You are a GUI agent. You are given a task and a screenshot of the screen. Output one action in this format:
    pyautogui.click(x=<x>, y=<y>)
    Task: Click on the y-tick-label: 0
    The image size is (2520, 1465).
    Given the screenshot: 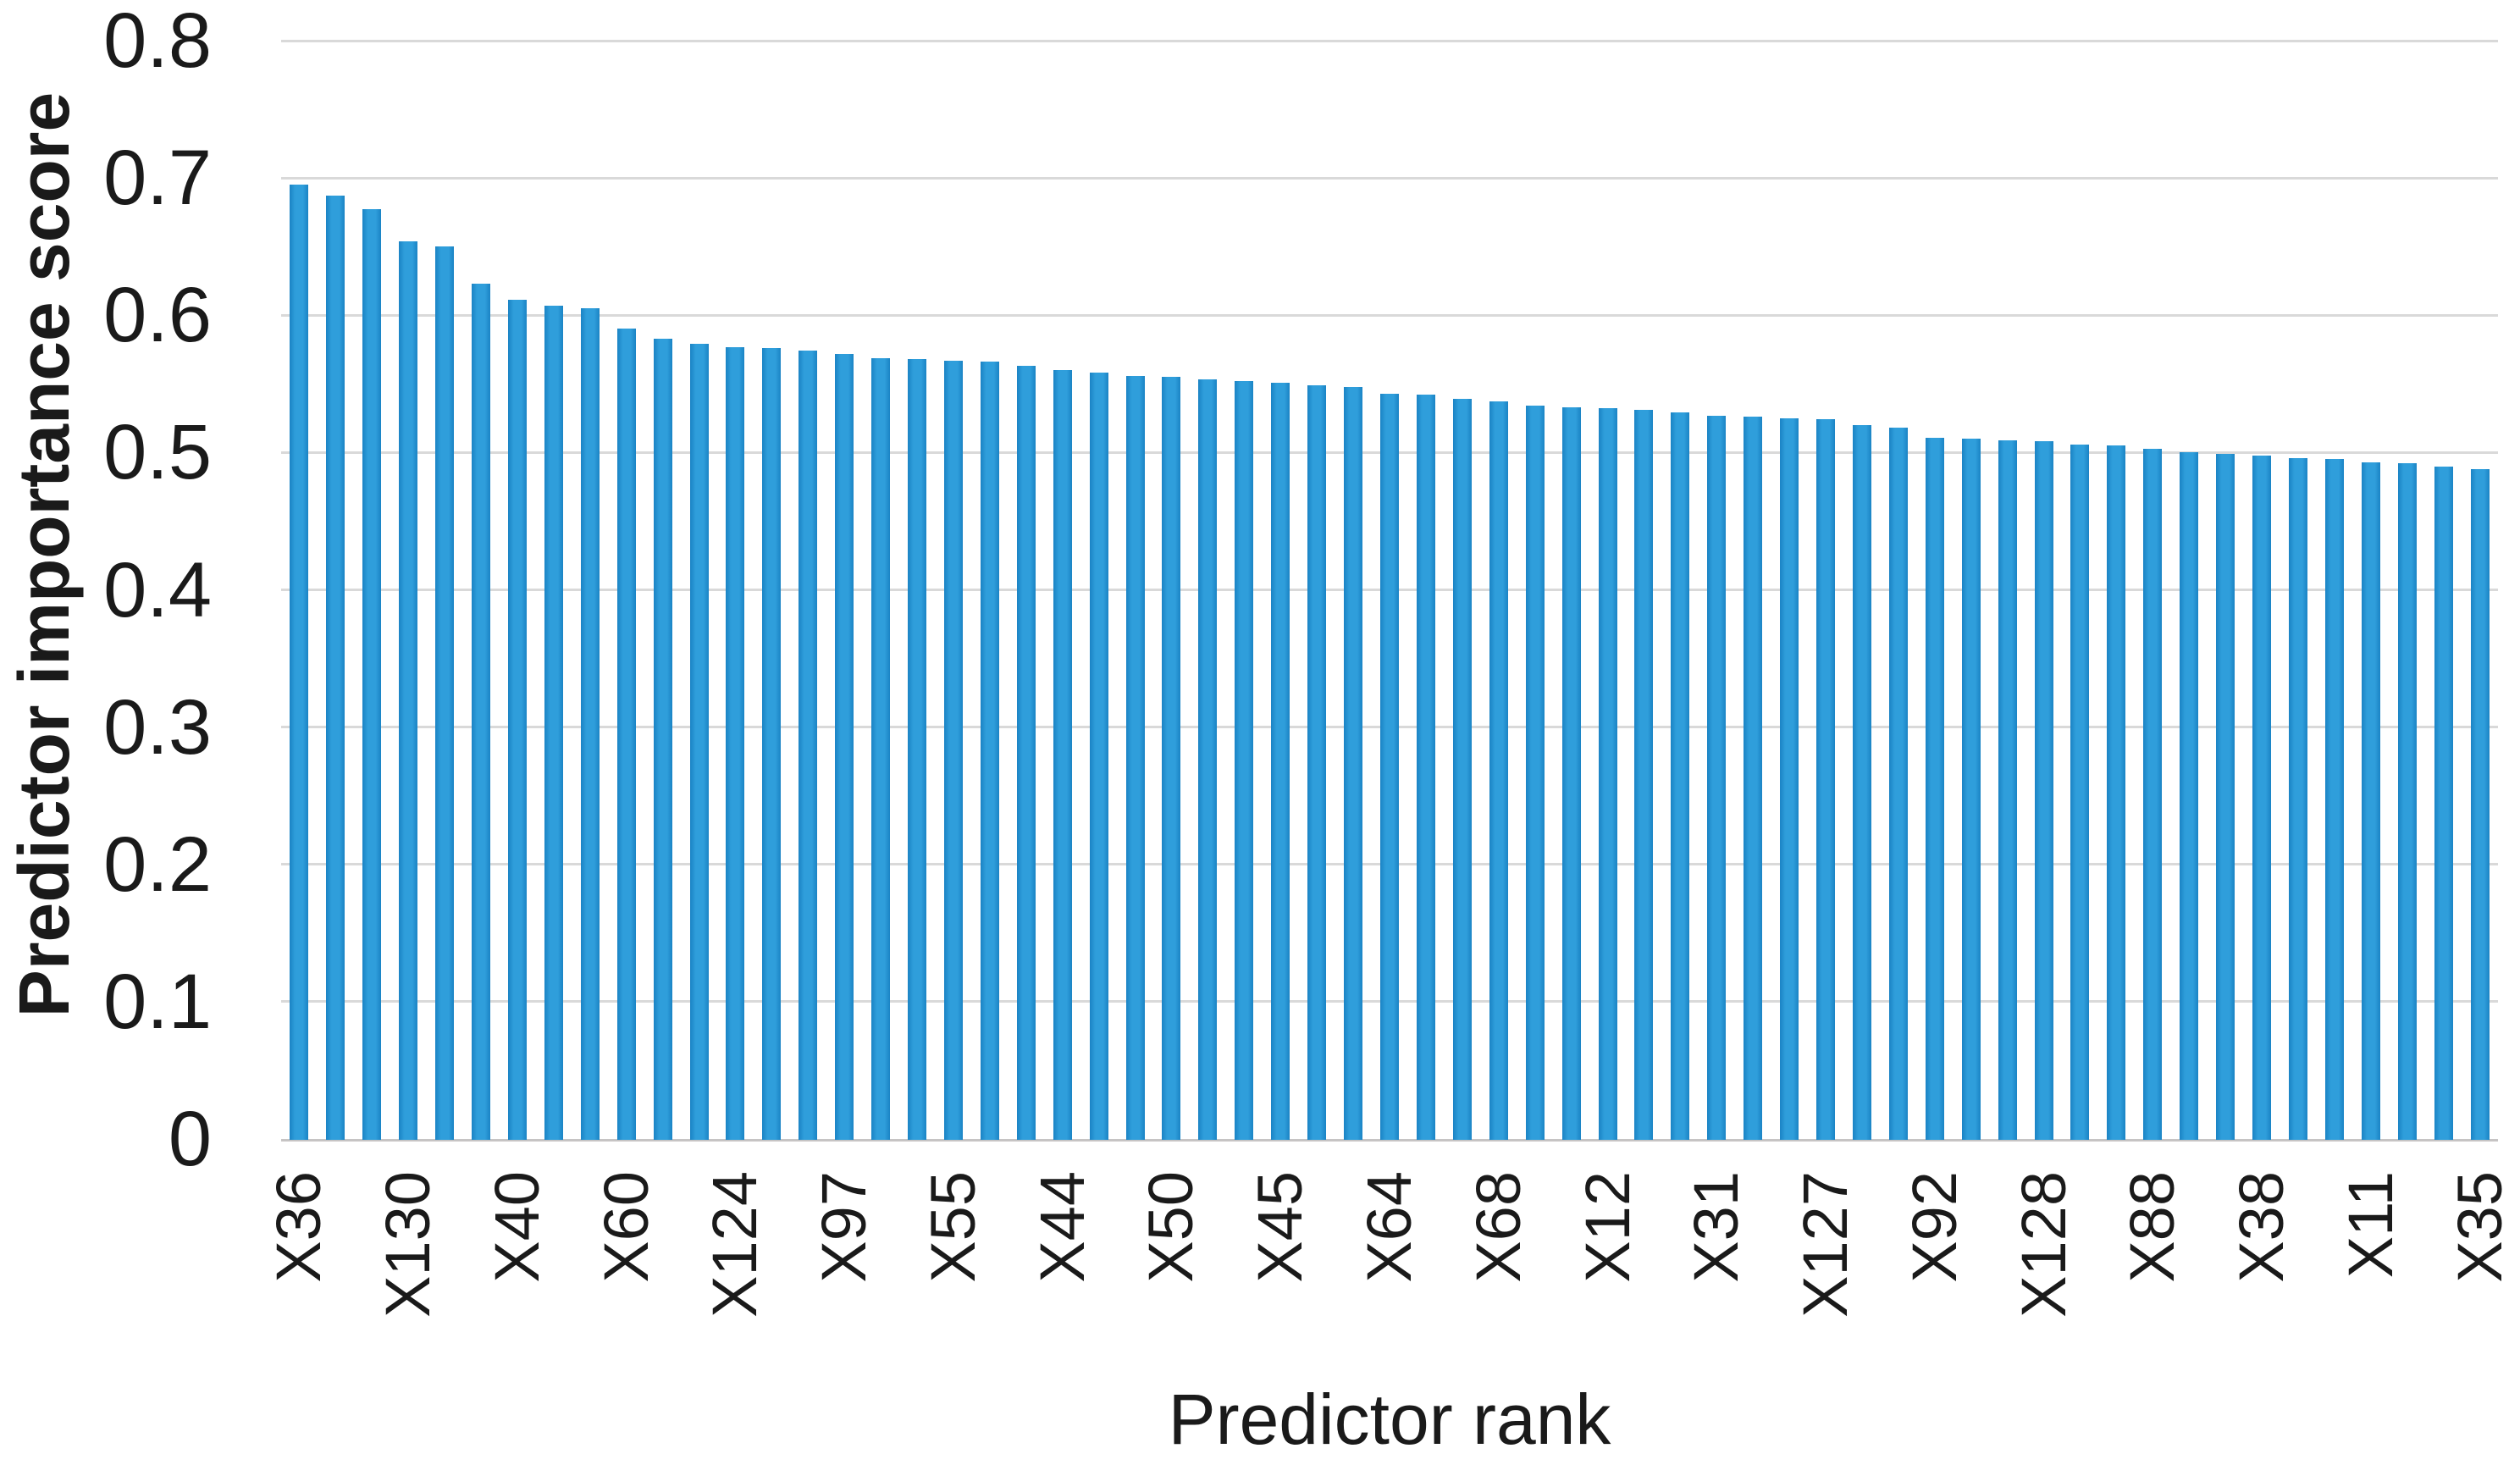 What is the action you would take?
    pyautogui.click(x=190, y=1139)
    